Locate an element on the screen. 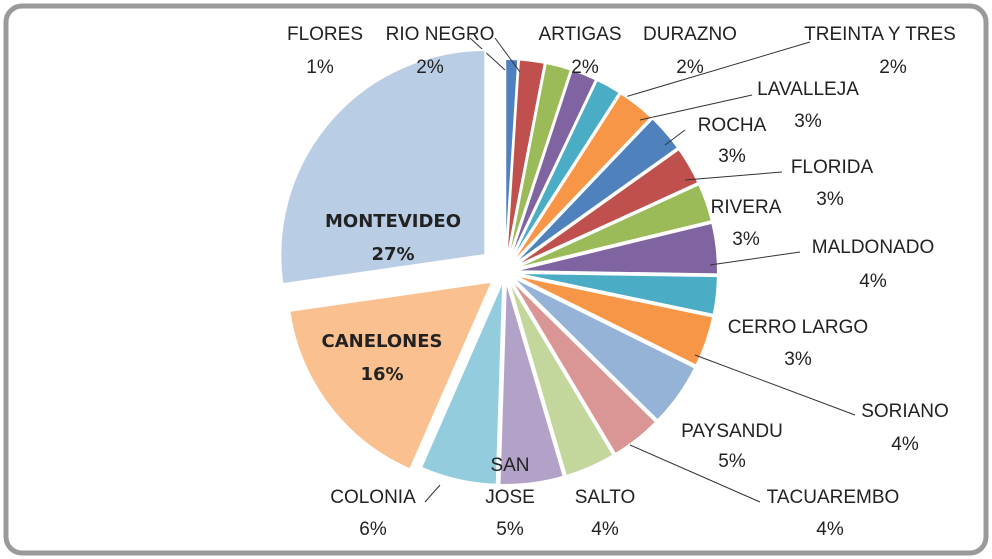 The image size is (992, 559). slice-percent: 1% is located at coordinates (320, 67).